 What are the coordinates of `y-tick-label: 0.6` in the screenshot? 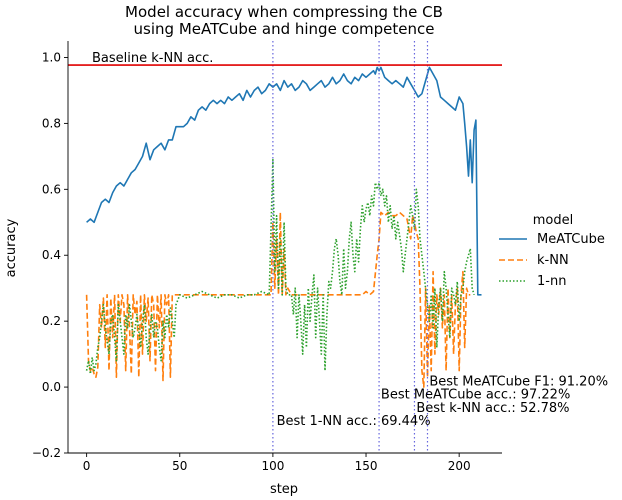 It's located at (51, 189).